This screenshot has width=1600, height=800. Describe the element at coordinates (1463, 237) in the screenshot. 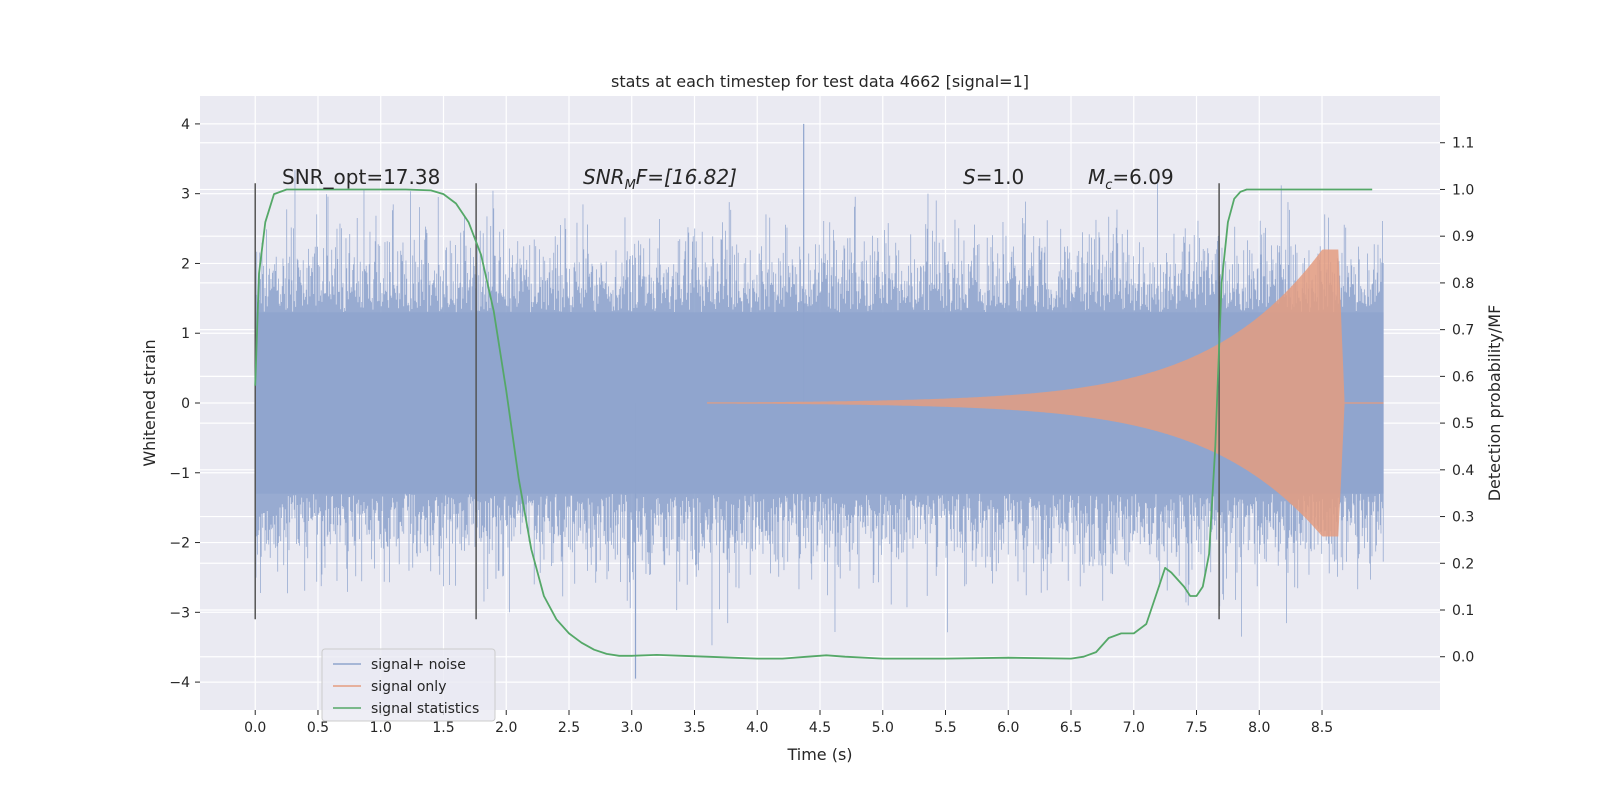

I see `y2-tick-label: 0.9` at that location.